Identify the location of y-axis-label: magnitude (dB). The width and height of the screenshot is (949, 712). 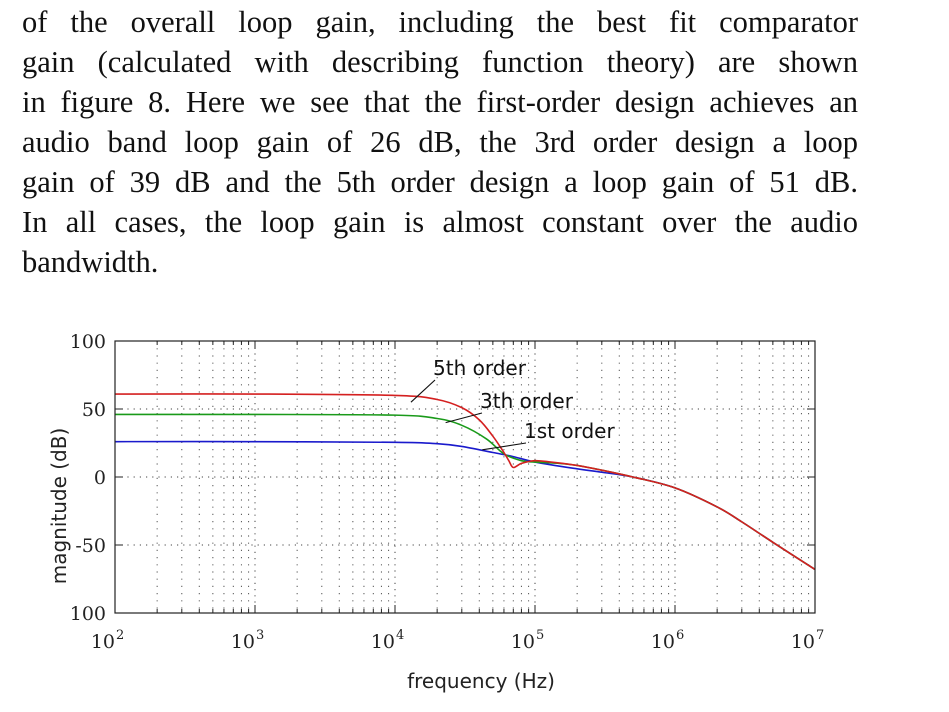
(59, 506).